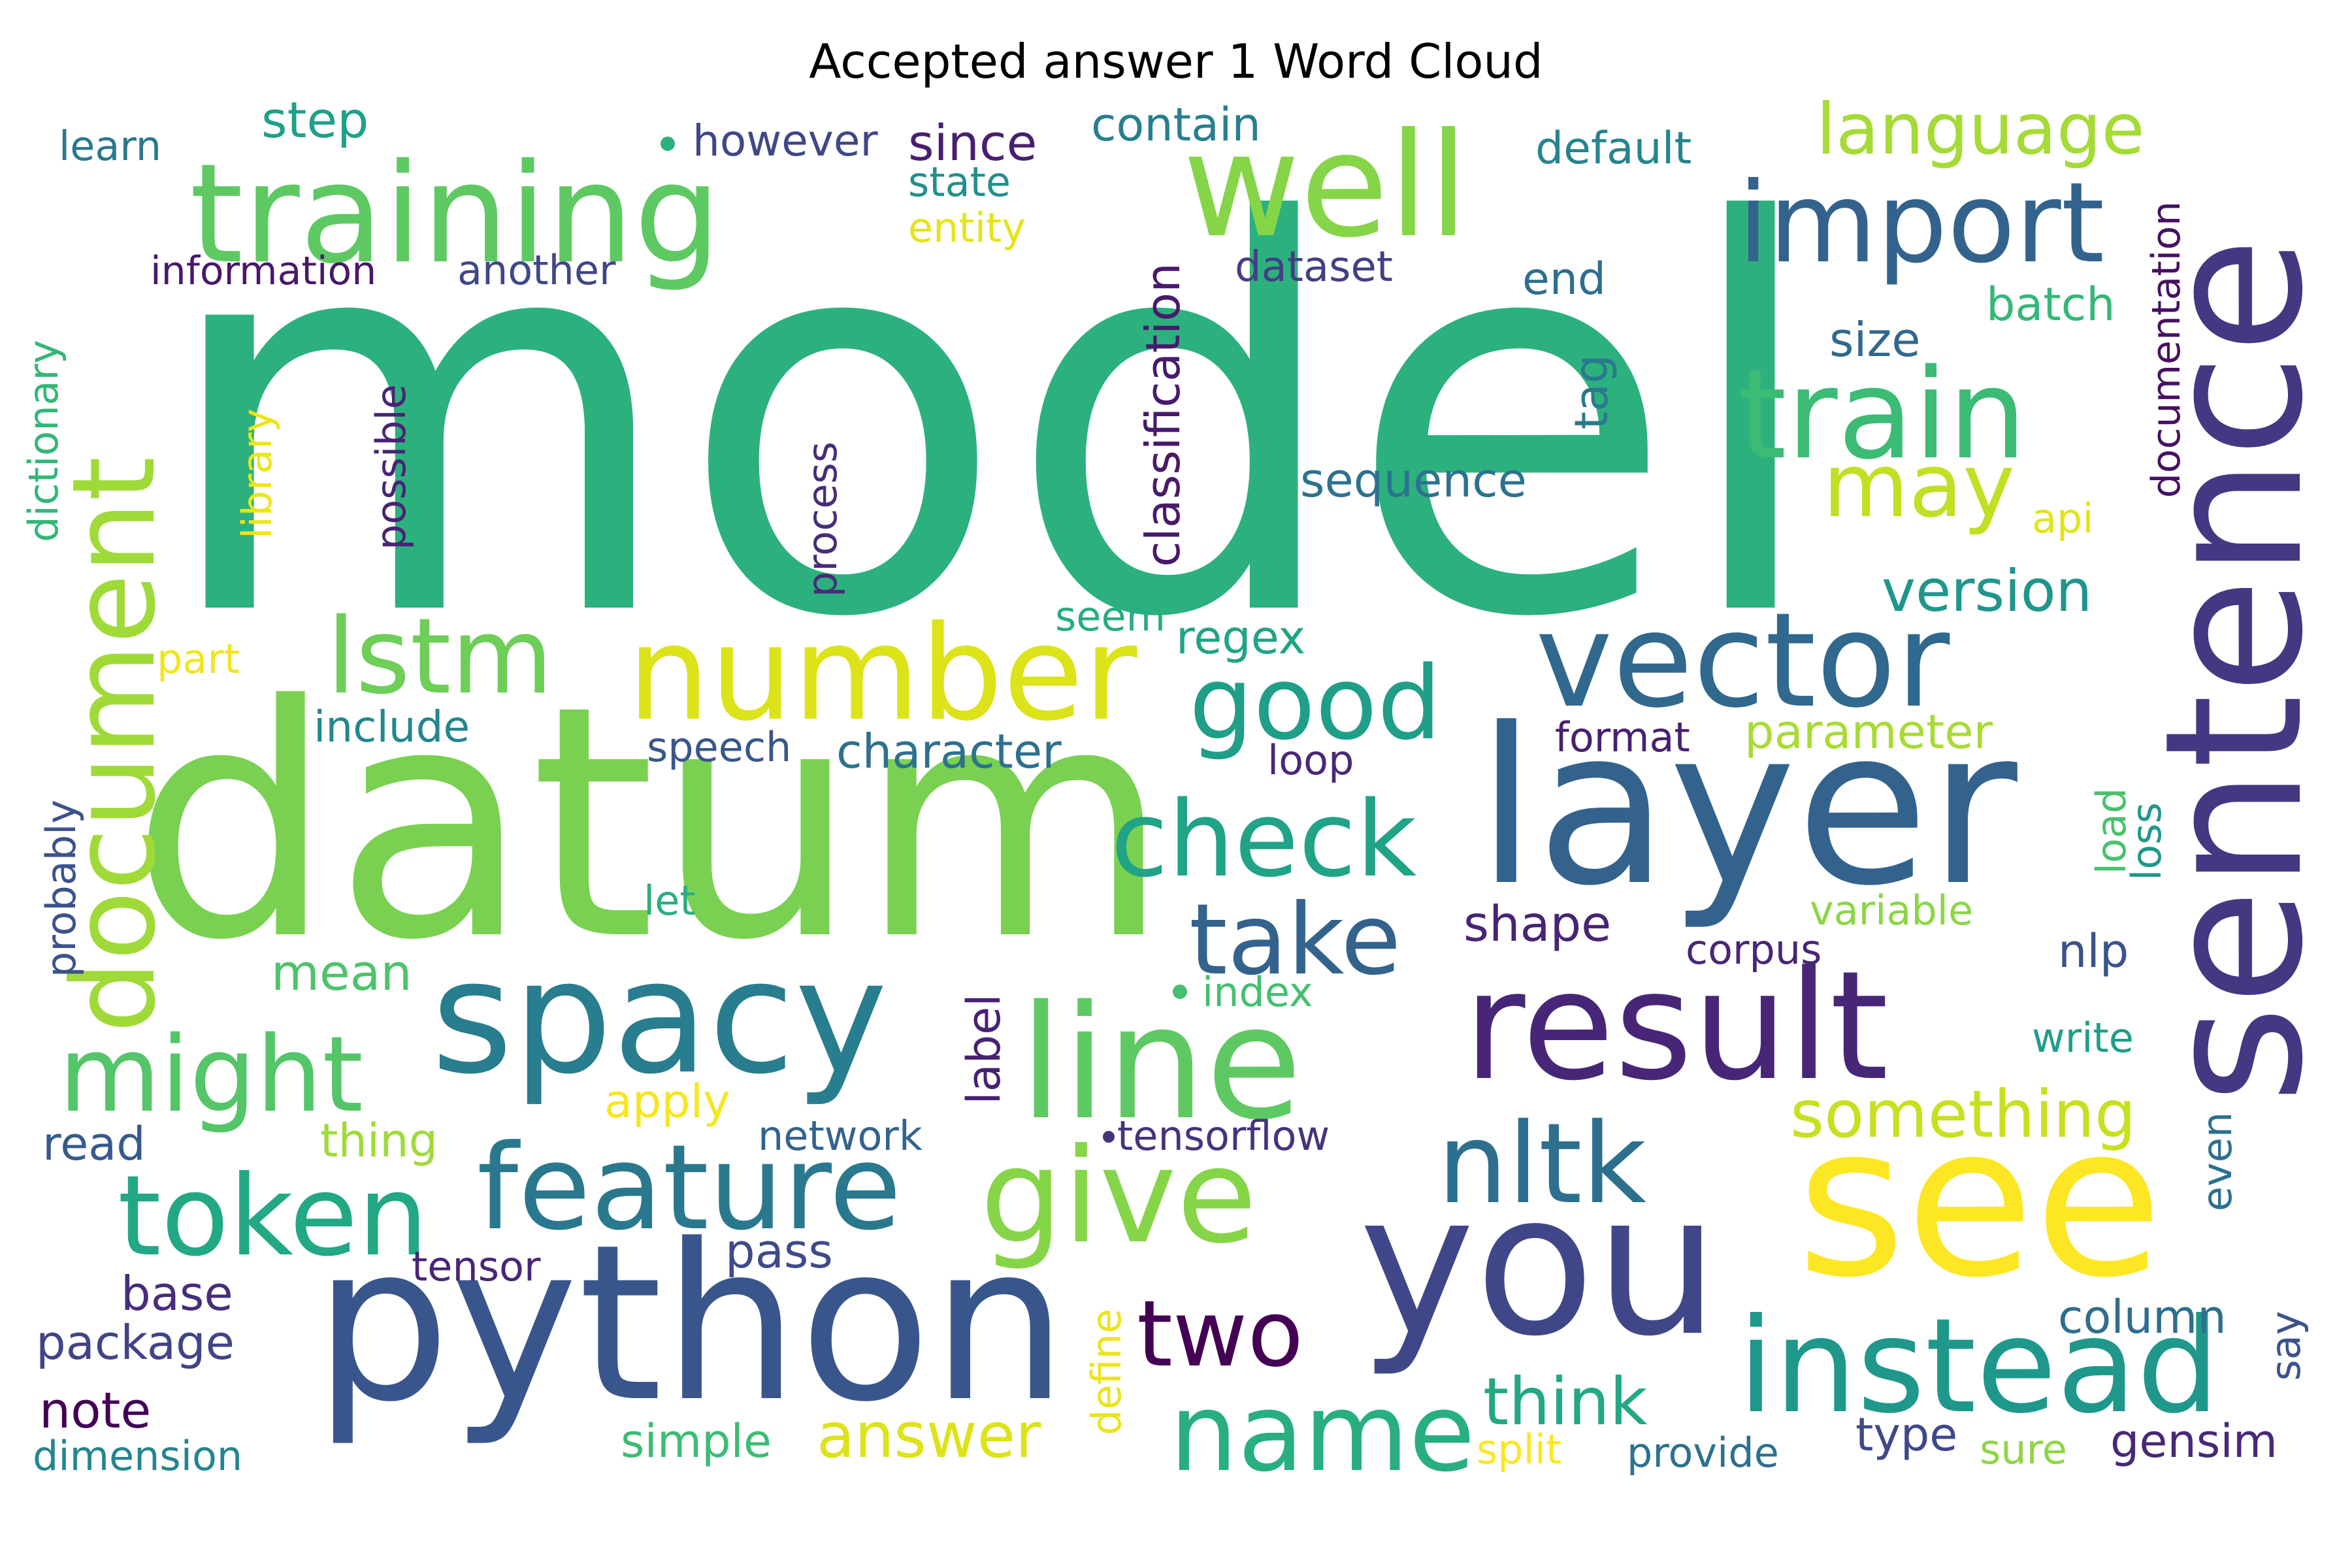 This screenshot has width=2352, height=1568. I want to click on word-token: token, so click(273, 1216).